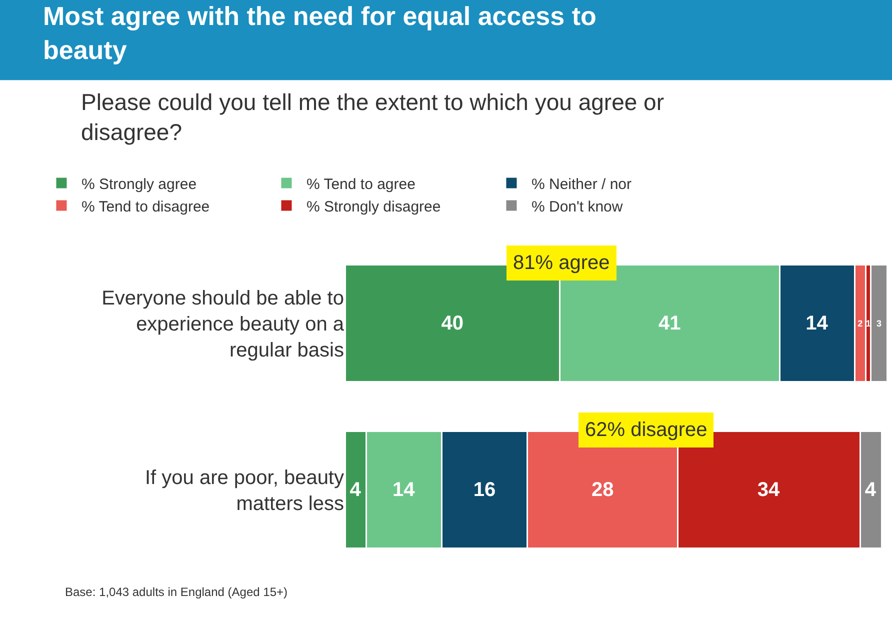  What do you see at coordinates (244, 490) in the screenshot?
I see `y-tick-label: If you are poor, beauty matters less` at bounding box center [244, 490].